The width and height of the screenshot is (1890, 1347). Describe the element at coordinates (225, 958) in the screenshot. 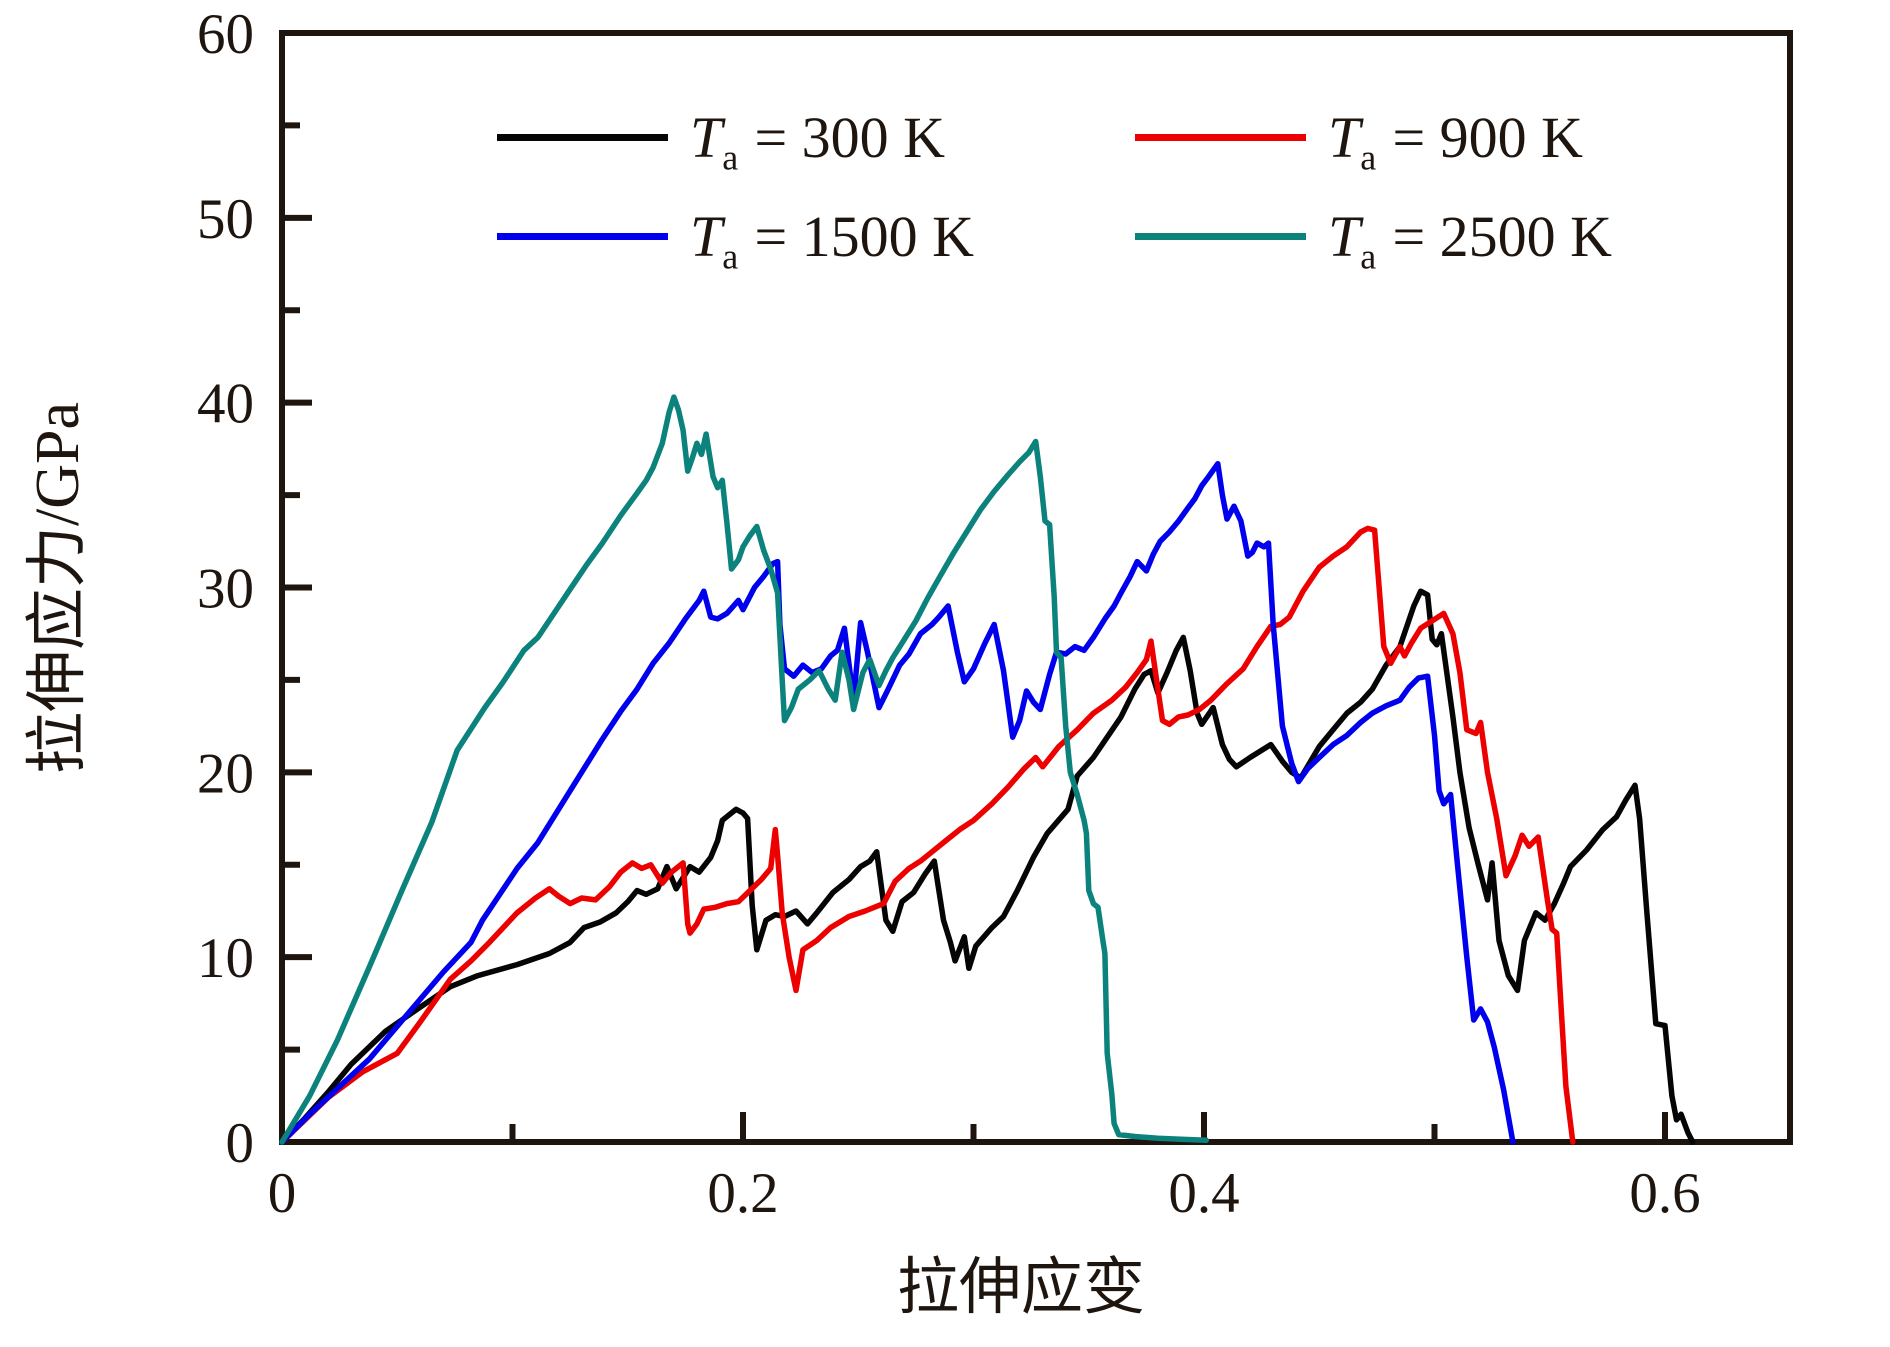

I see `y-tick-label: 10` at that location.